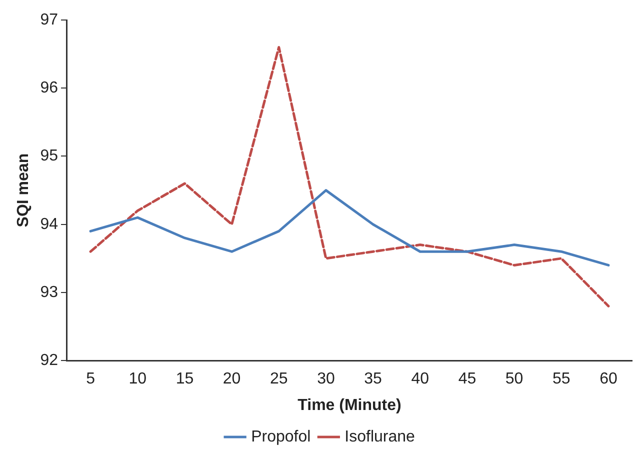 The width and height of the screenshot is (644, 455). What do you see at coordinates (49, 19) in the screenshot?
I see `y-tick-label: 97` at bounding box center [49, 19].